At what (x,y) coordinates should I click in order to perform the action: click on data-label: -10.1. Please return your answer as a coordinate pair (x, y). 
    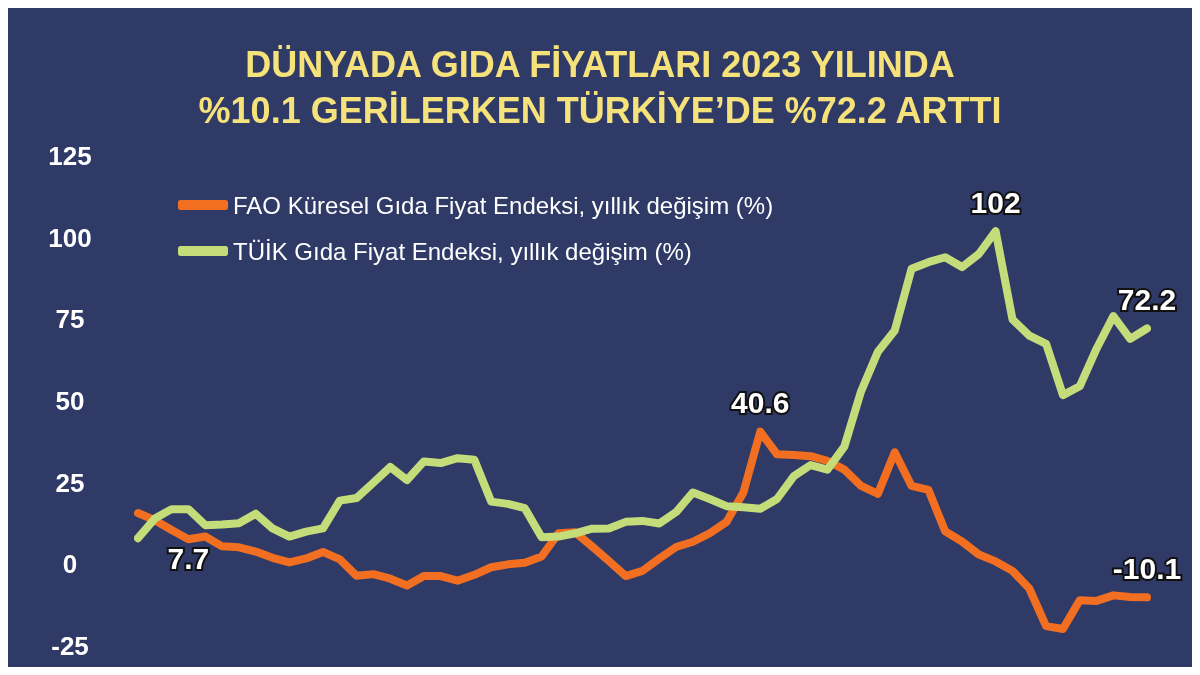
    Looking at the image, I should click on (1147, 568).